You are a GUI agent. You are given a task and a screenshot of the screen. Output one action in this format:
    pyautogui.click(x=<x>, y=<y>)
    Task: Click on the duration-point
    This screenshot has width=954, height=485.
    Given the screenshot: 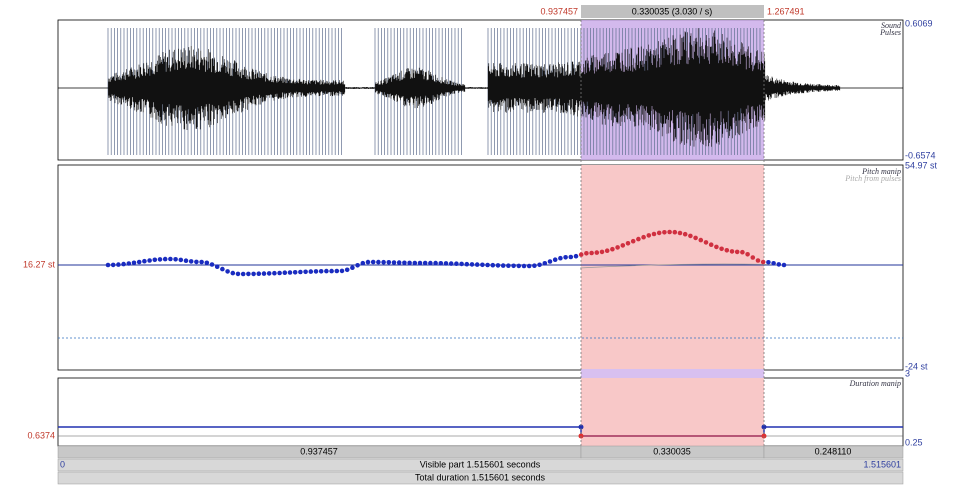 What is the action you would take?
    pyautogui.click(x=581, y=427)
    